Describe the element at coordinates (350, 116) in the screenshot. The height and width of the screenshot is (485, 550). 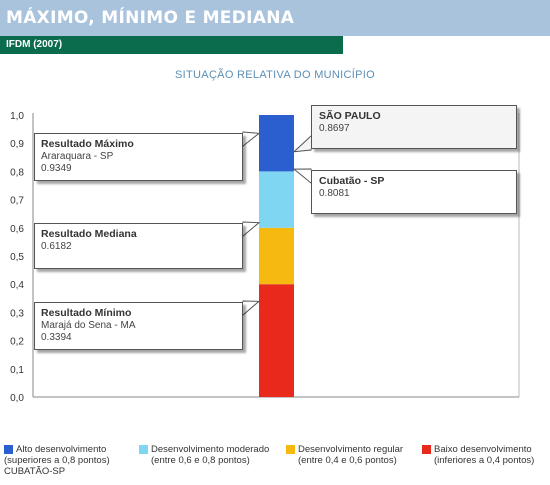
I see `annotation-state-title: SÃO PAULO` at that location.